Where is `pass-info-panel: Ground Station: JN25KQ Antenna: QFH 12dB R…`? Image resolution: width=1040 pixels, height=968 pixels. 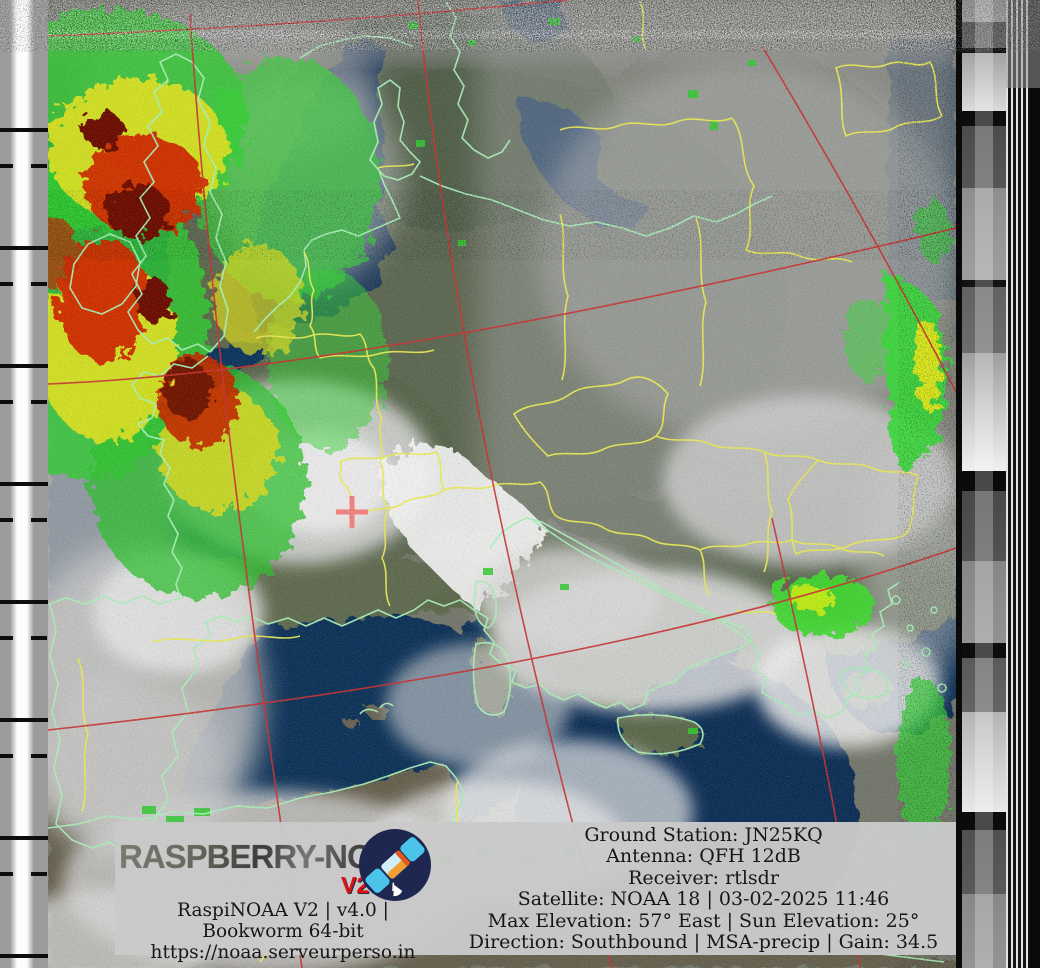 pass-info-panel: Ground Station: JN25KQ Antenna: QFH 12dB R… is located at coordinates (703, 888).